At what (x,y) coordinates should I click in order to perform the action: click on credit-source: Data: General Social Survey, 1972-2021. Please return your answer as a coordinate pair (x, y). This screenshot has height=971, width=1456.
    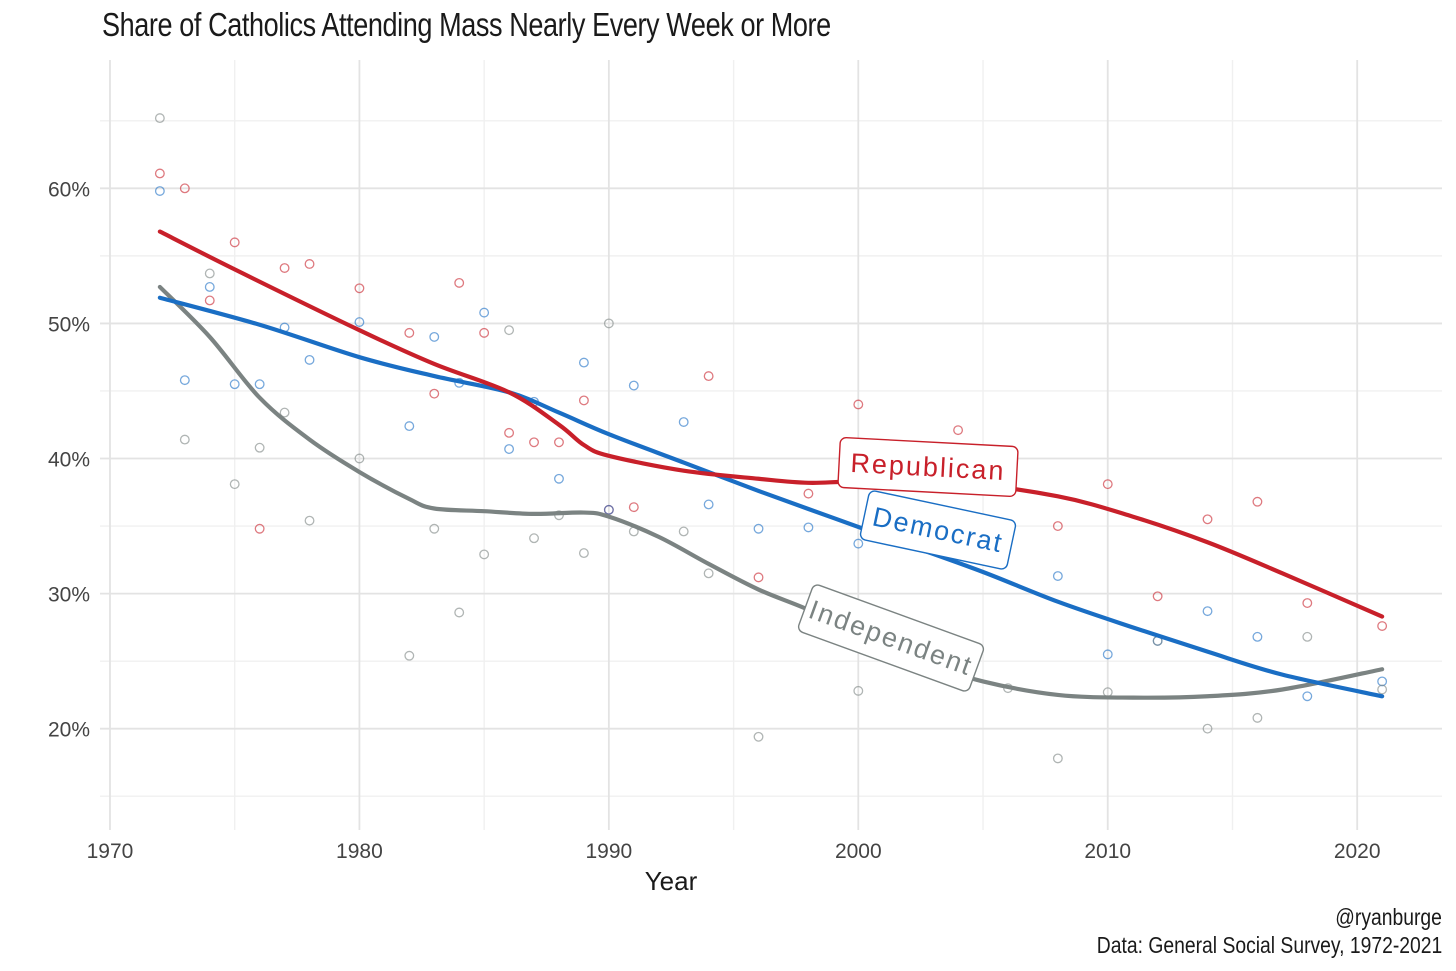
    Looking at the image, I should click on (1269, 945).